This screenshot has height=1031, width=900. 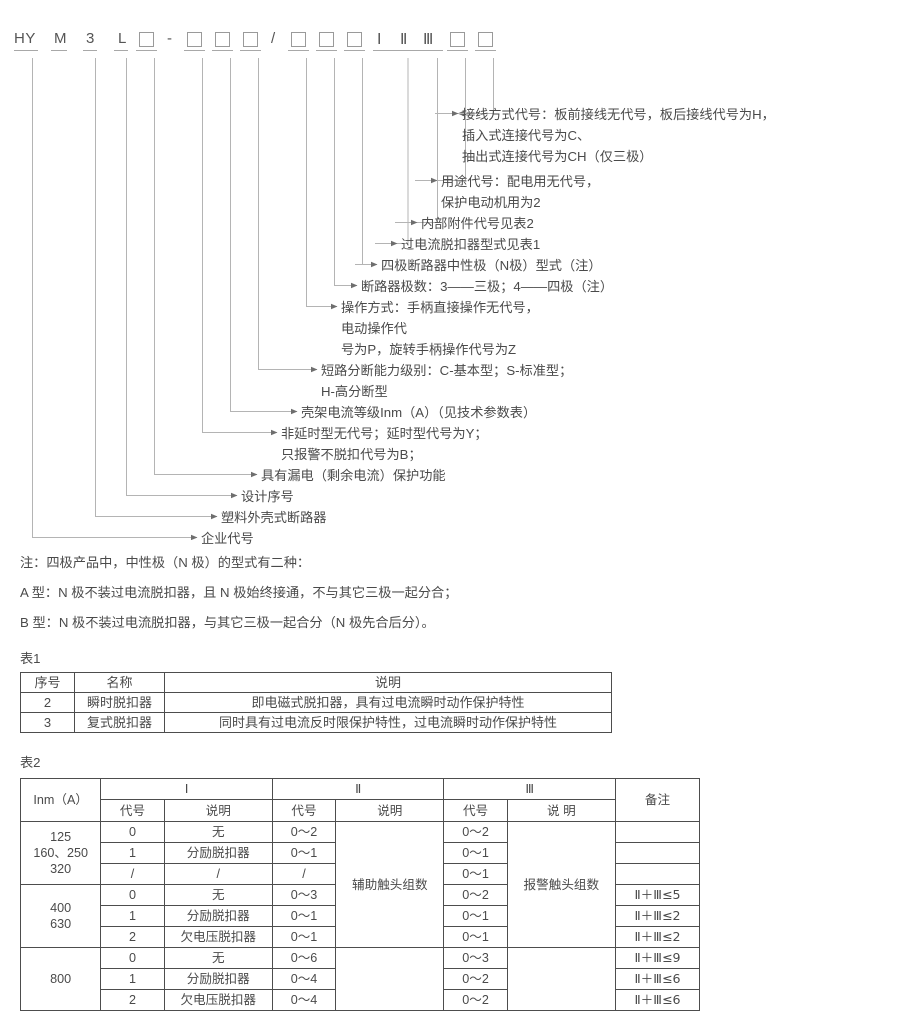 What do you see at coordinates (30, 658) in the screenshot?
I see `table1-label: 表1` at bounding box center [30, 658].